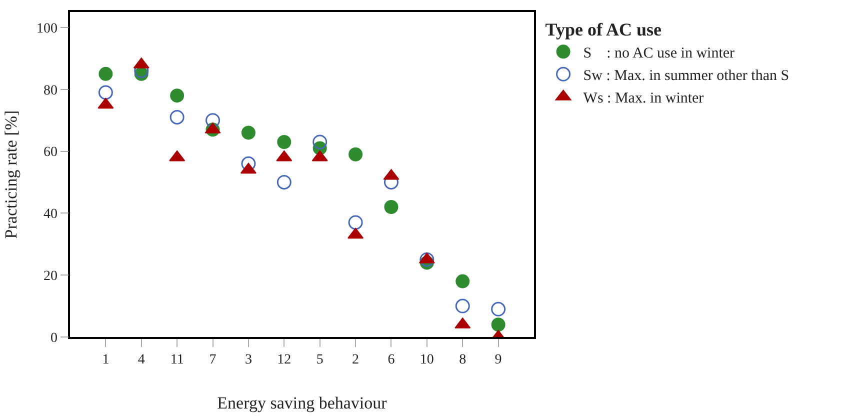  Describe the element at coordinates (106, 360) in the screenshot. I see `x-tick-label: 1` at that location.